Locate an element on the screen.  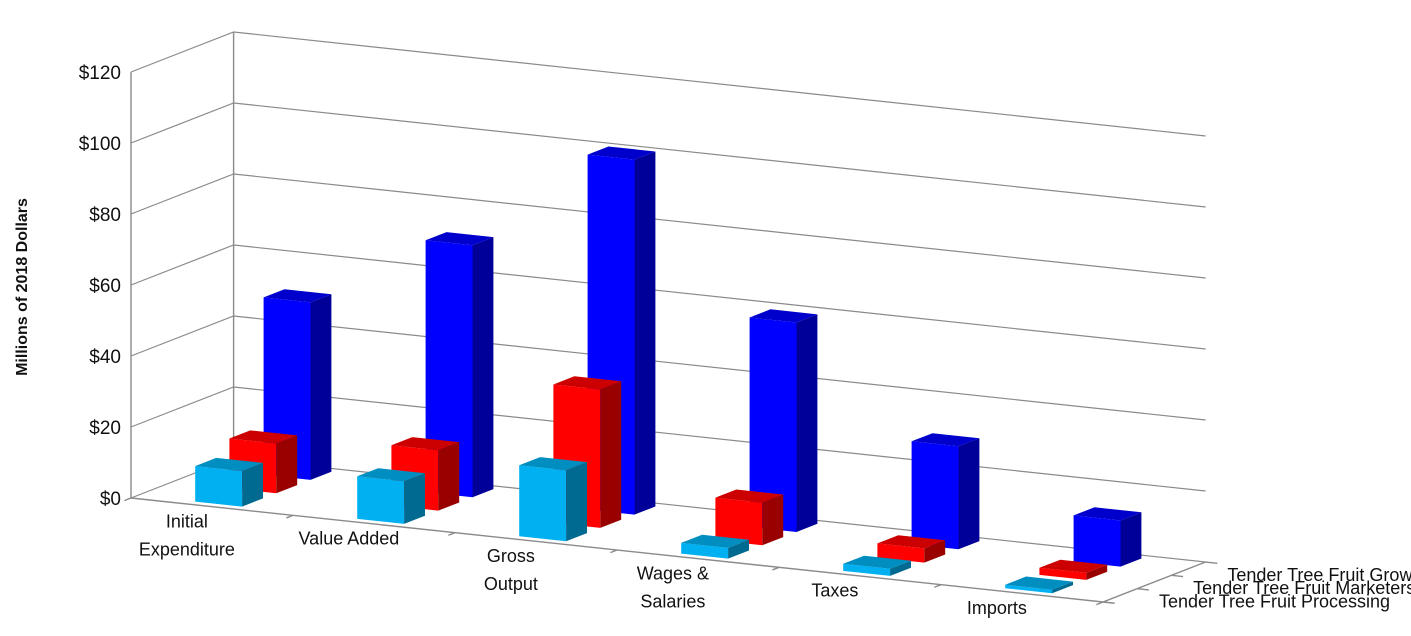
series-label: Tender Tree Fruit Marketers/Dealers is located at coordinates (1302, 588).